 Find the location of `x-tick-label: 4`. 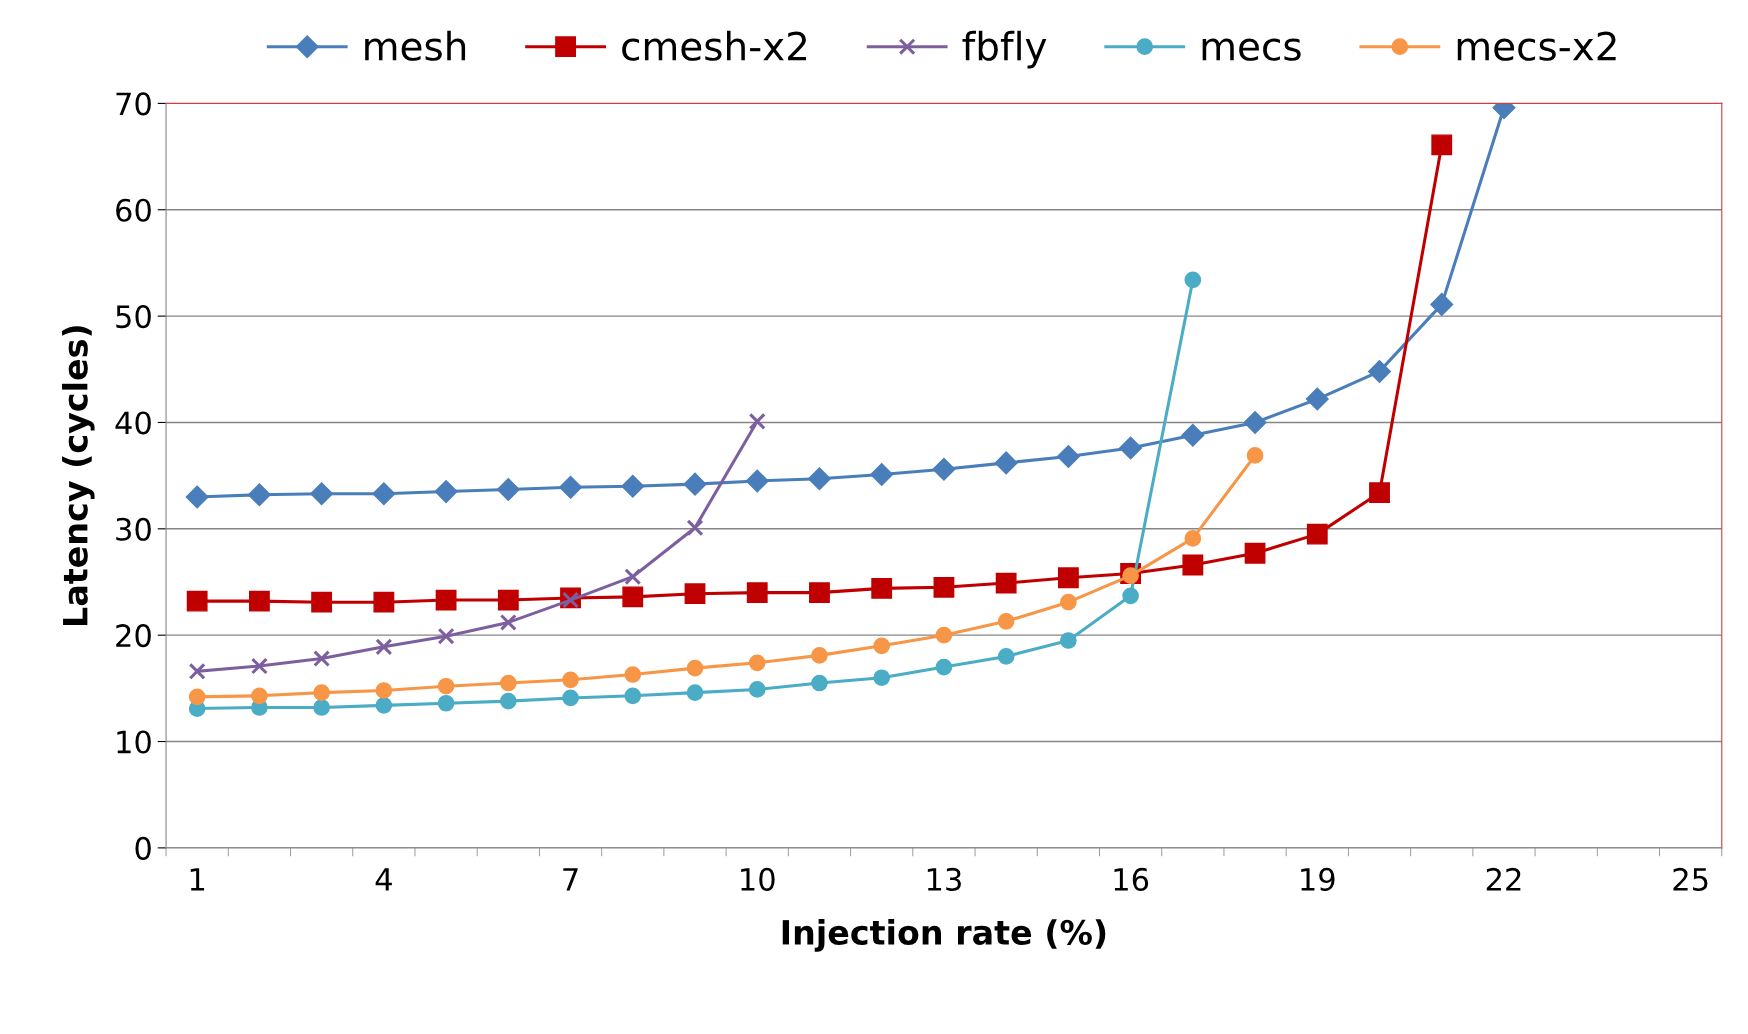

x-tick-label: 4 is located at coordinates (383, 879).